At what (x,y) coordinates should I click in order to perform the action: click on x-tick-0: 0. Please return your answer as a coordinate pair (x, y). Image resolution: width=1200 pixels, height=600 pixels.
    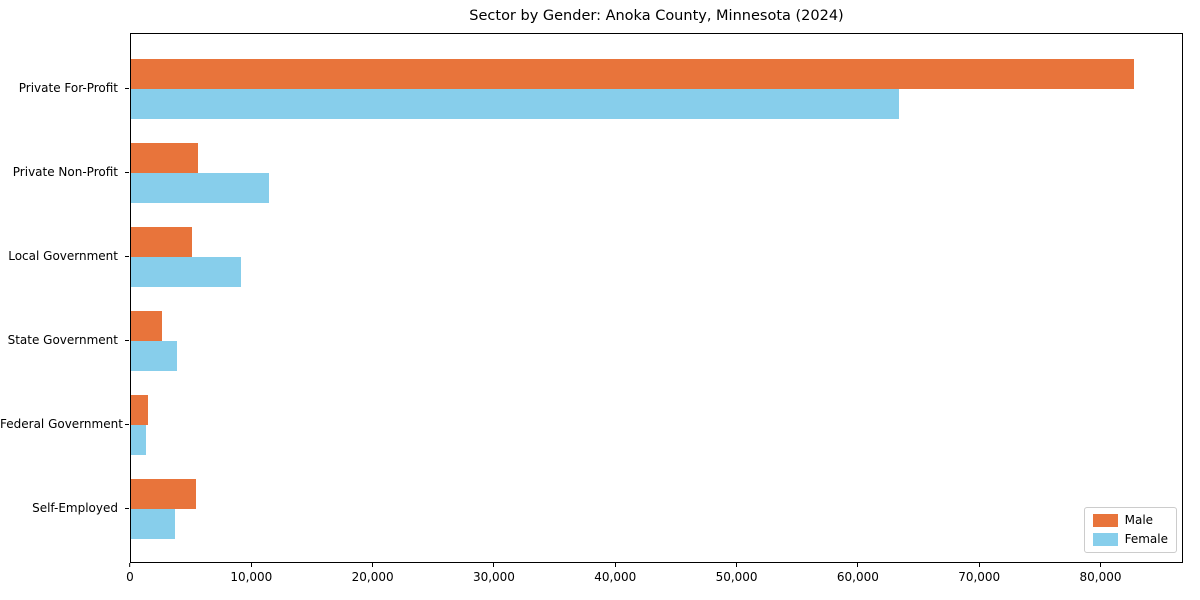
    Looking at the image, I should click on (130, 573).